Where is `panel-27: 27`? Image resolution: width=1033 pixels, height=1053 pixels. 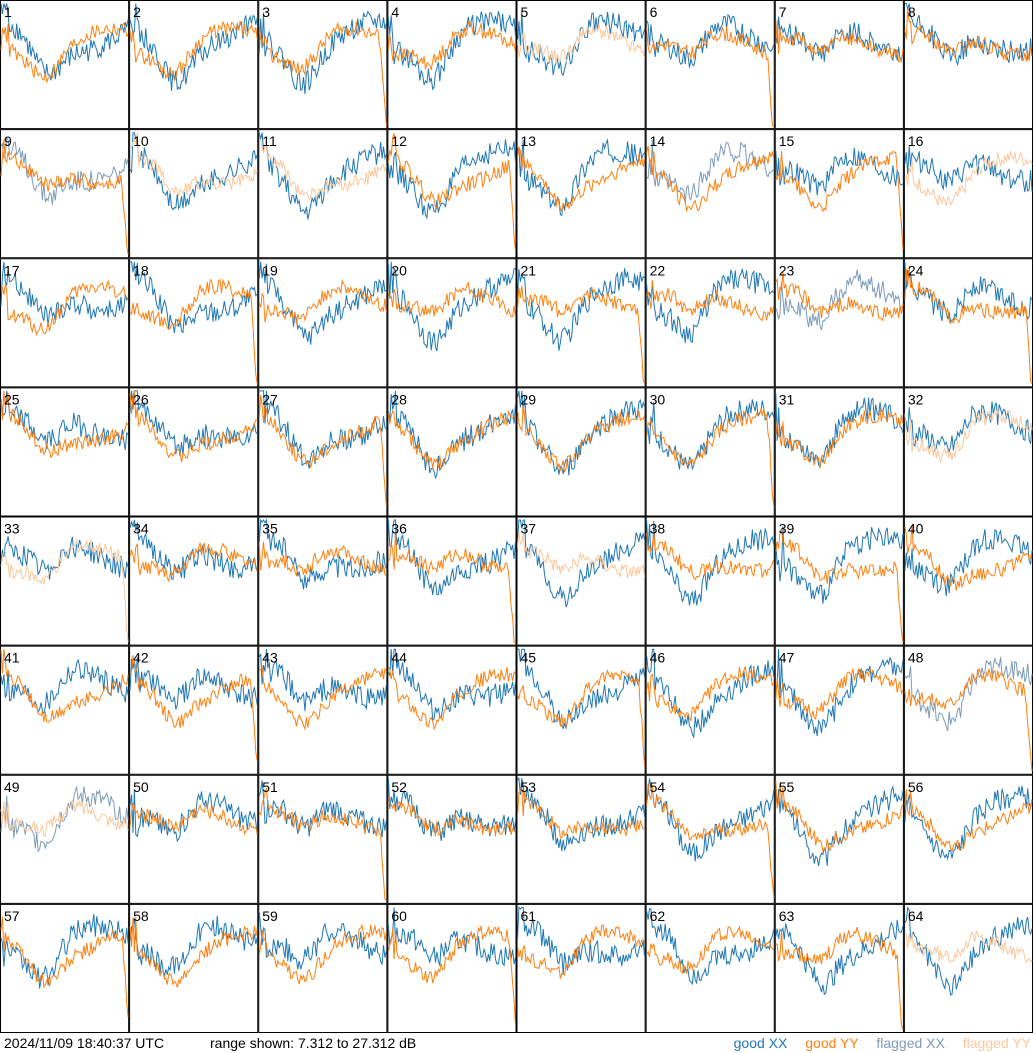
panel-27: 27 is located at coordinates (323, 452).